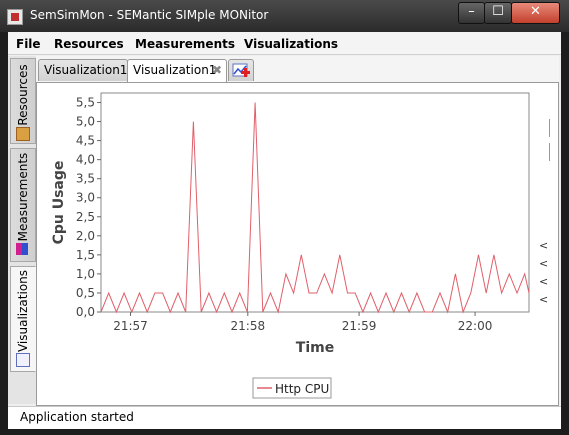 The width and height of the screenshot is (569, 435). I want to click on y-axis-label: Cpu Usage, so click(59, 203).